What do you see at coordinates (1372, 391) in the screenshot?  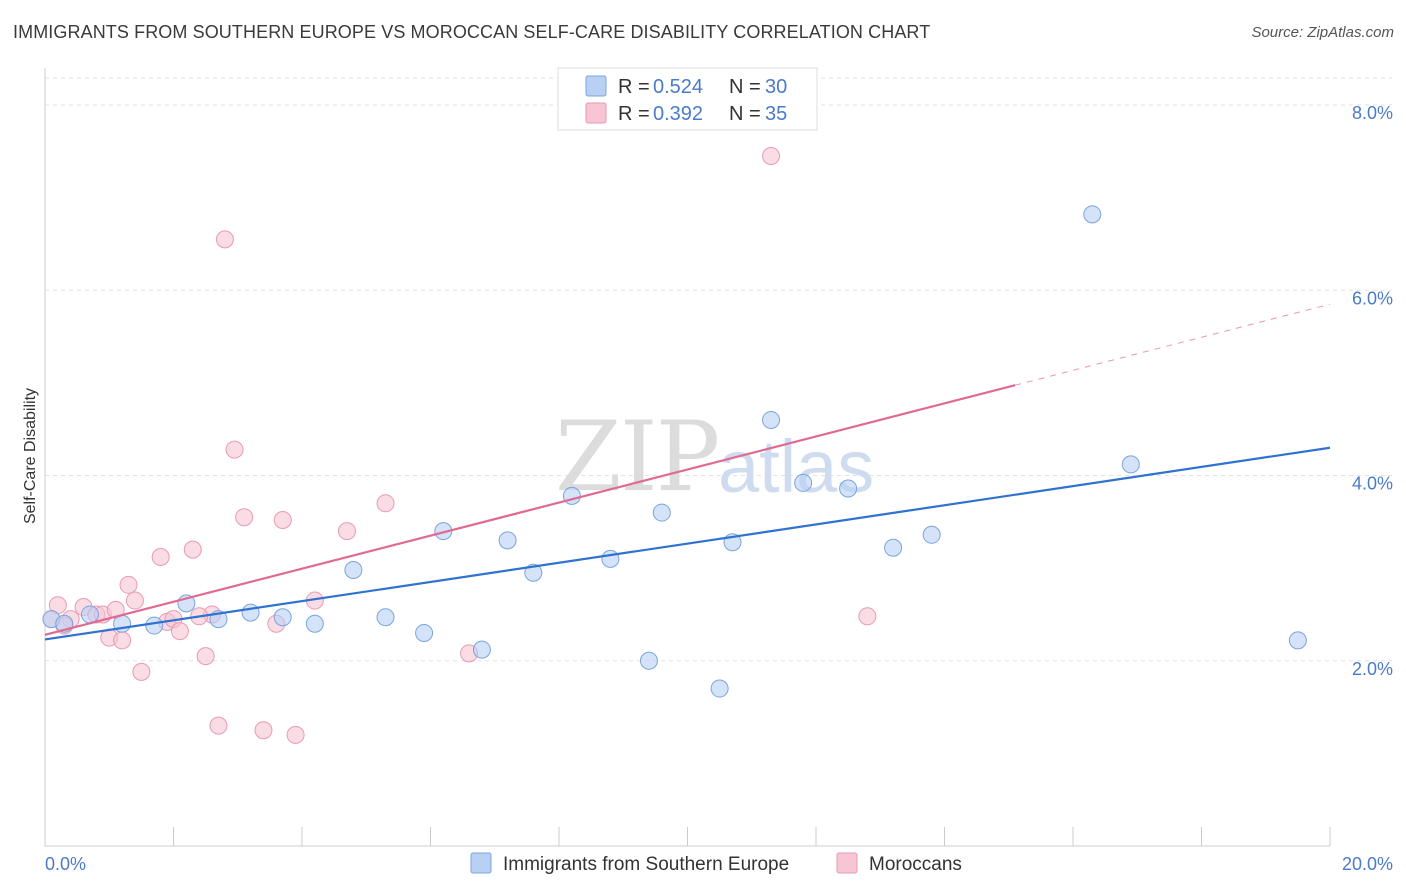 I see `y-tick-labels: 2.0% 4.0% 6.0% 8.0%` at bounding box center [1372, 391].